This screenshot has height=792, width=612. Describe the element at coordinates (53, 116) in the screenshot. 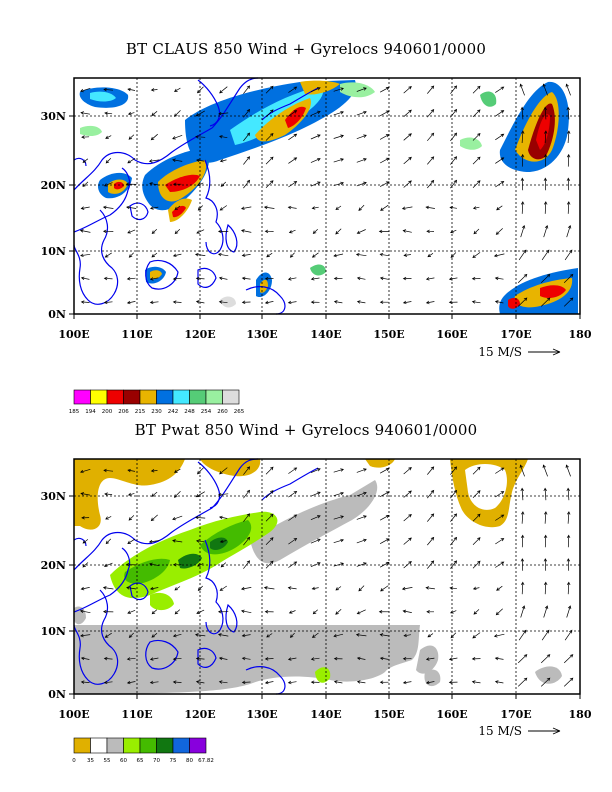

I see `panel1-ylabel-30n: 30N` at that location.